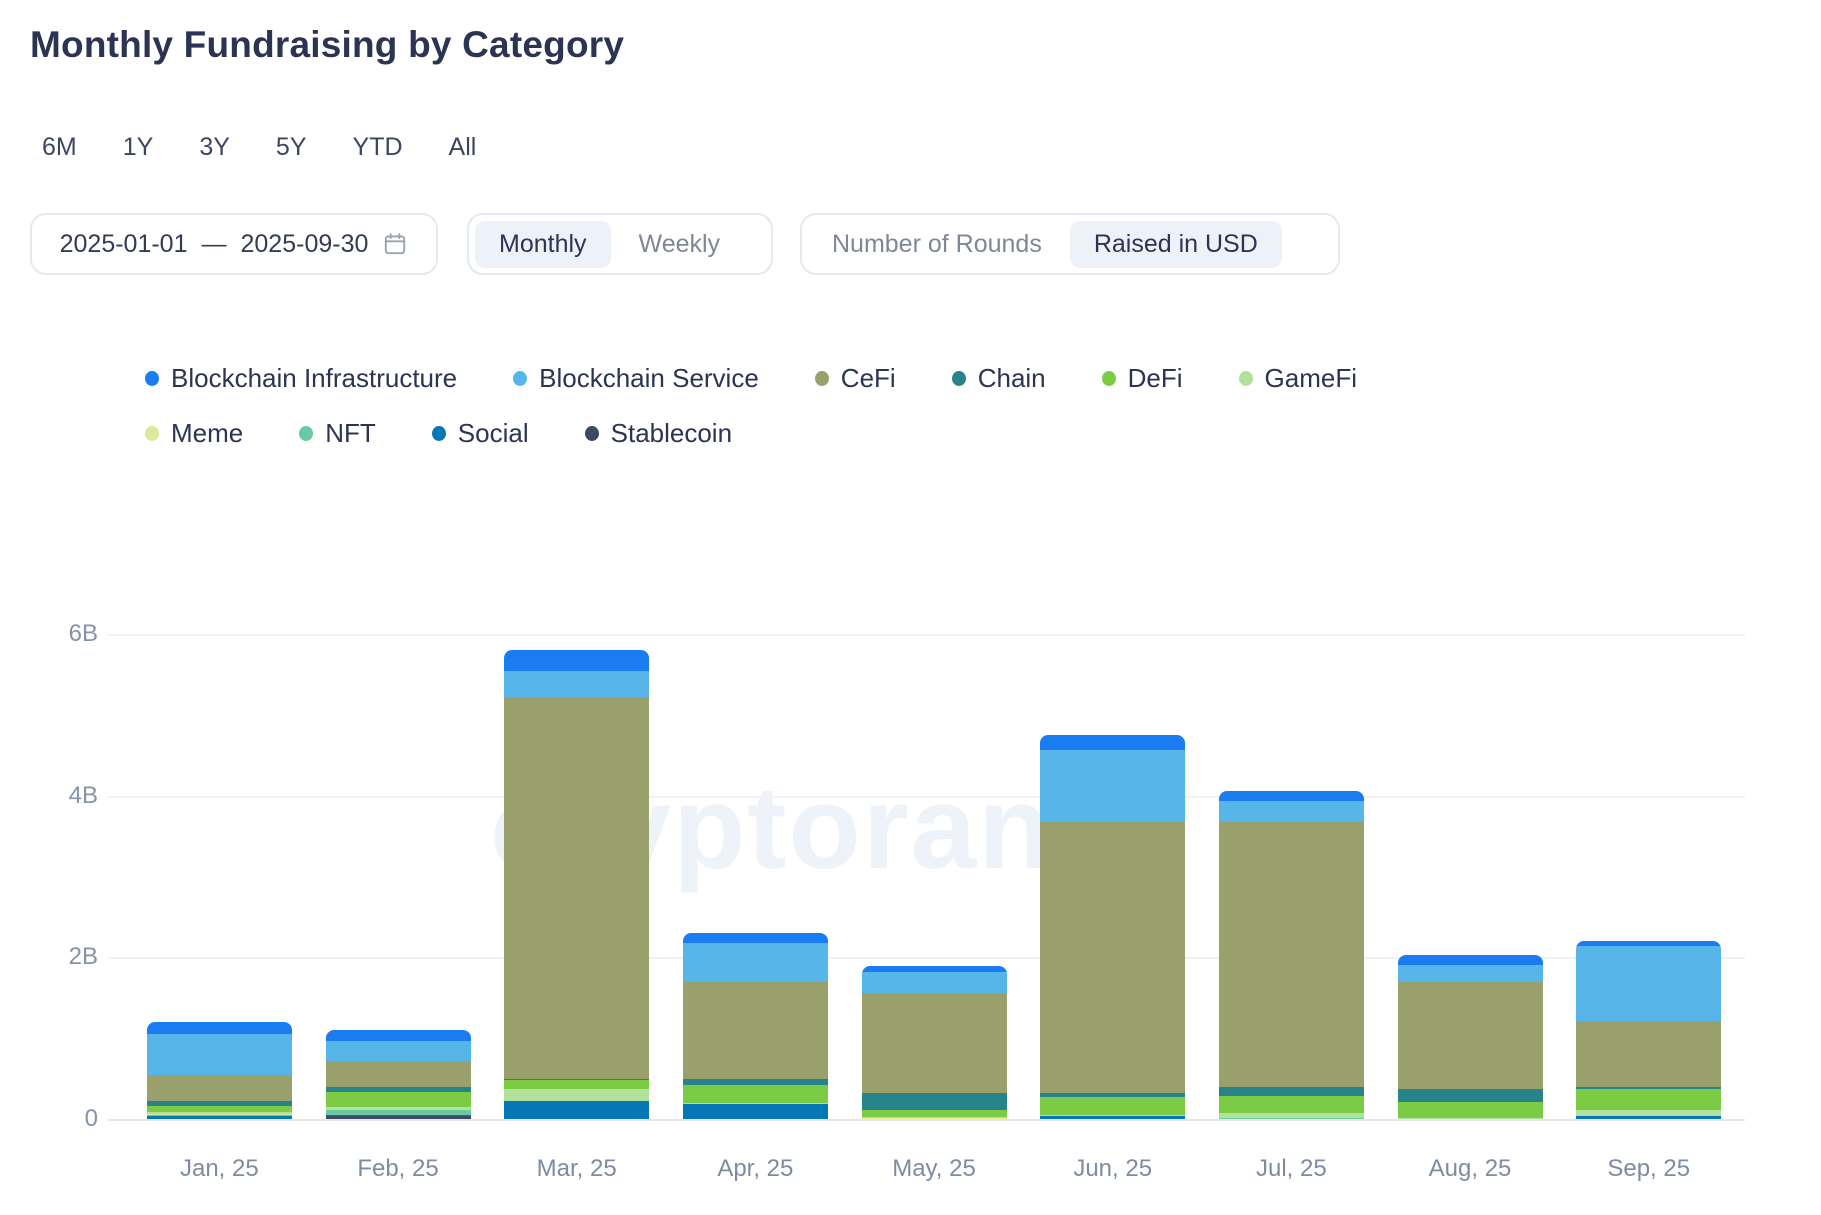  Describe the element at coordinates (1297, 378) in the screenshot. I see `legend-item-gamefi: GameFi` at that location.